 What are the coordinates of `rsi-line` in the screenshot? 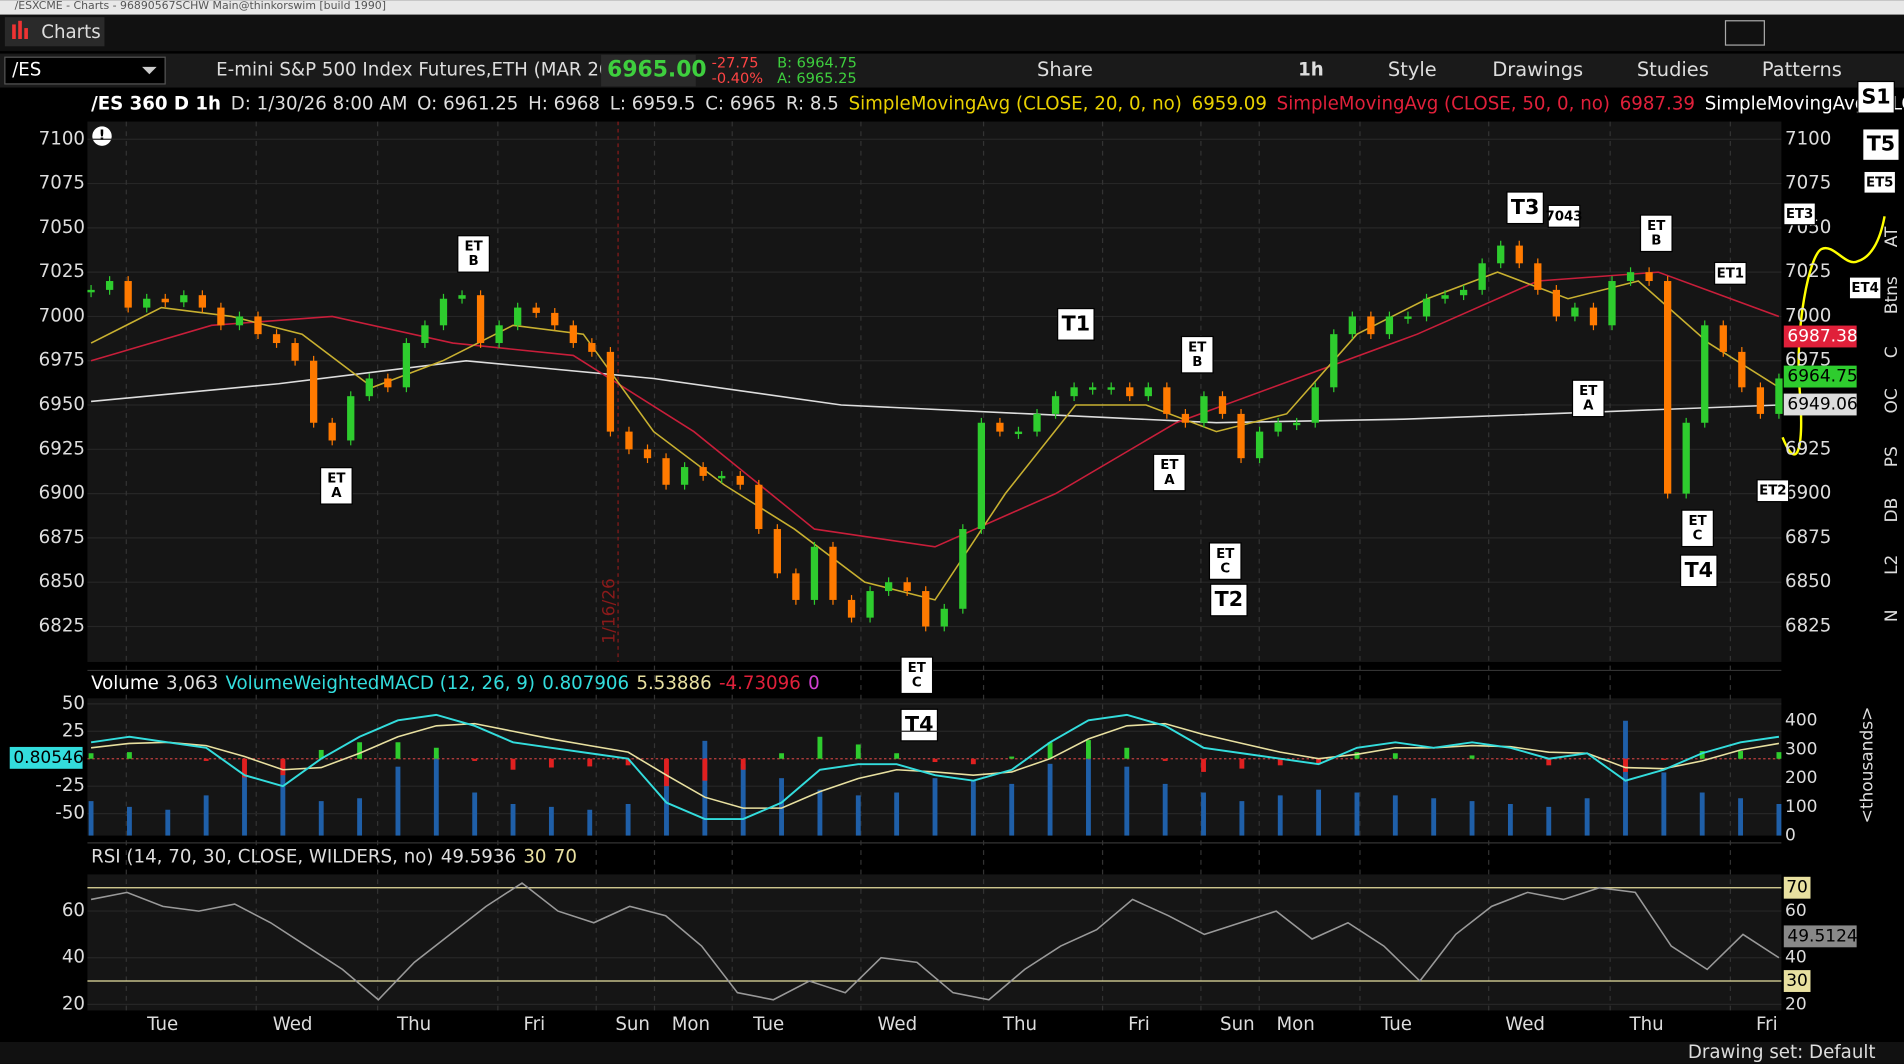 It's located at (935, 941).